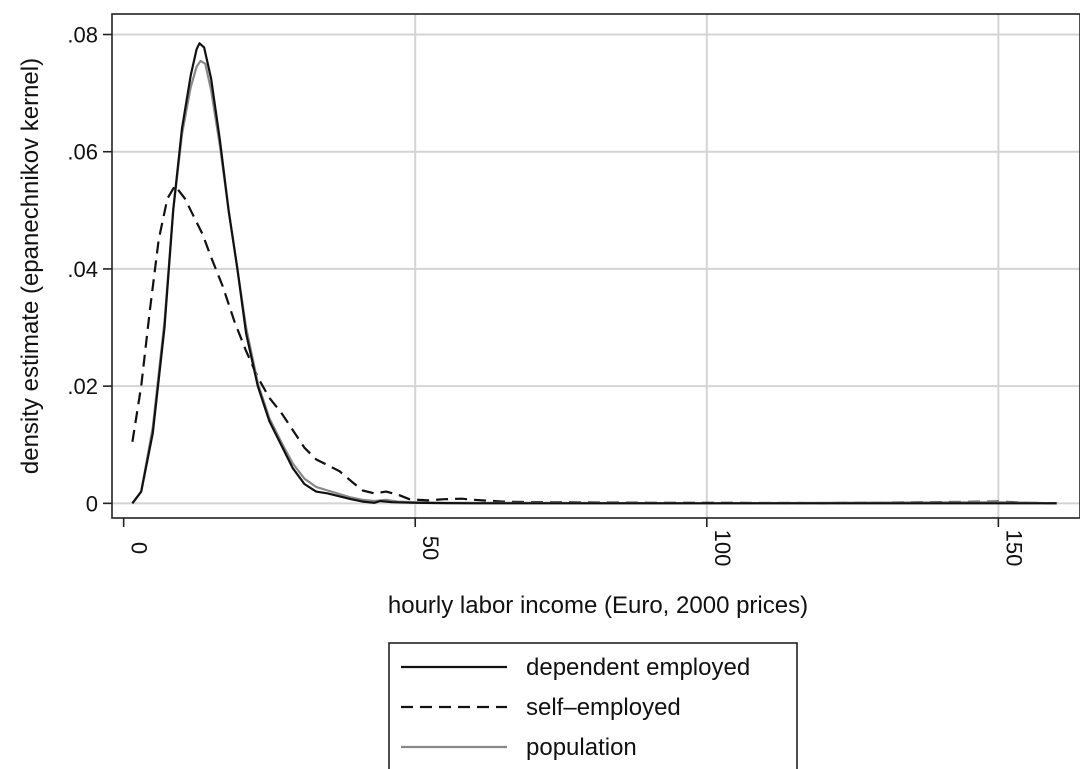 This screenshot has width=1080, height=769. What do you see at coordinates (638, 667) in the screenshot?
I see `legend-label: dependent employed` at bounding box center [638, 667].